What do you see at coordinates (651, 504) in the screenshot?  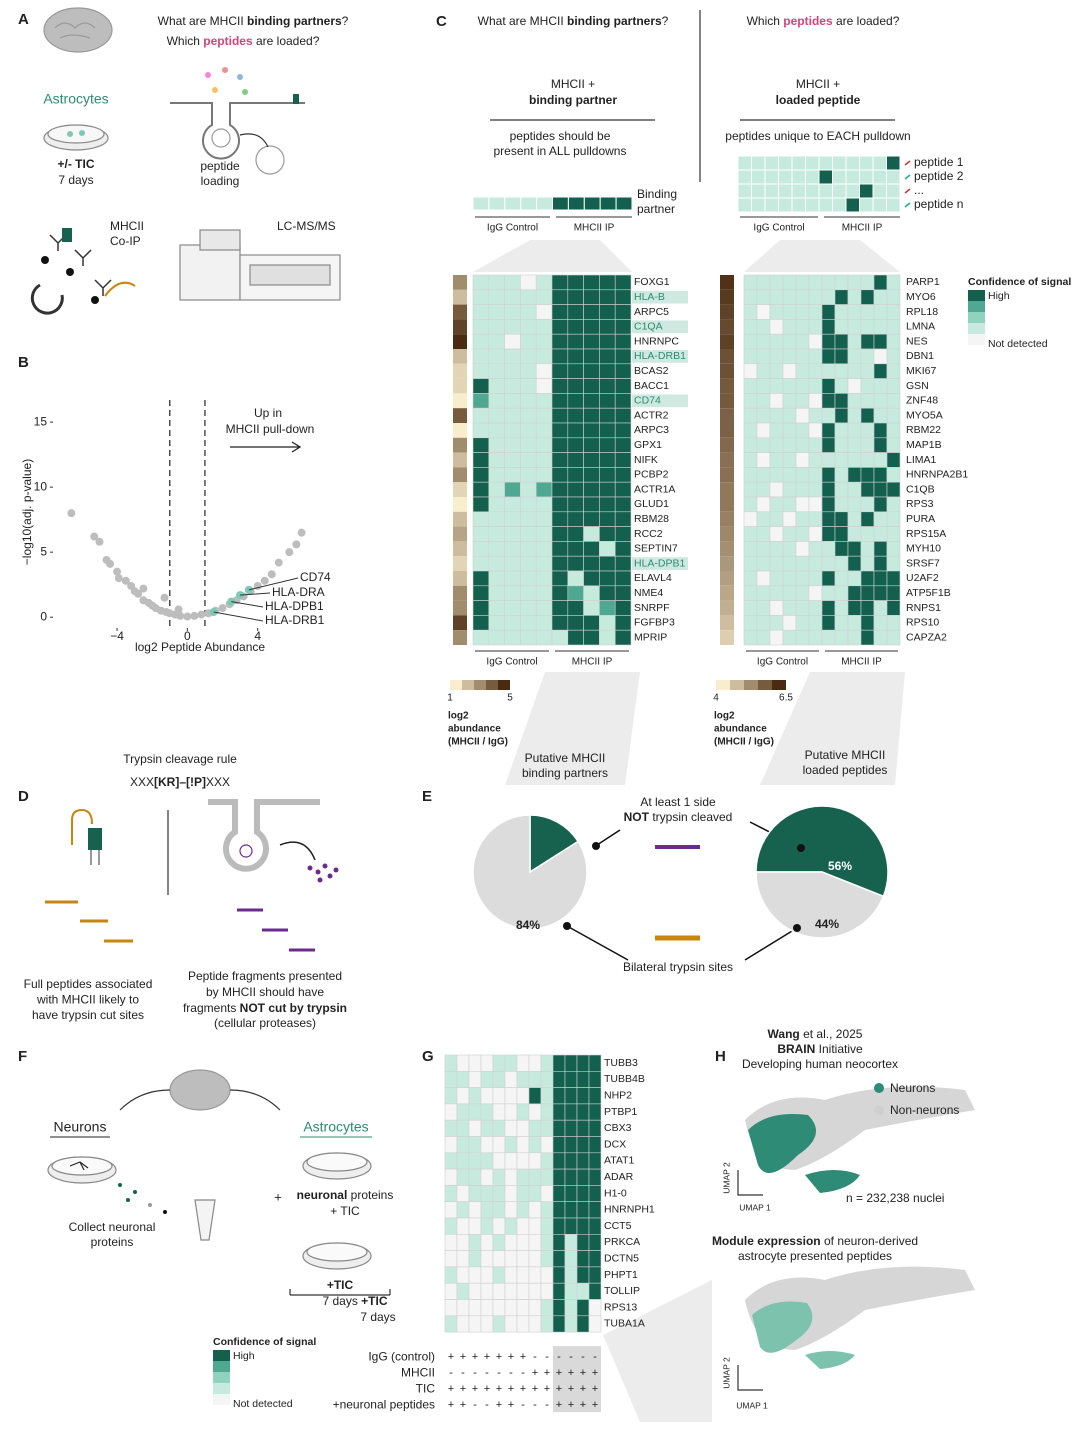 I see `row-label: GLUD1` at bounding box center [651, 504].